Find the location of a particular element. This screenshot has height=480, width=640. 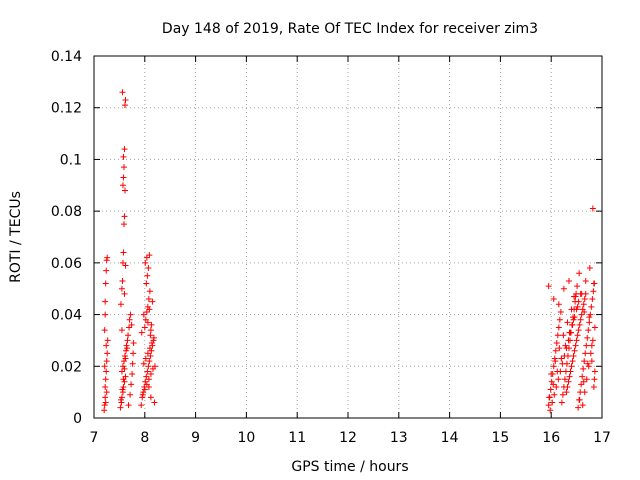

x-tick-label: 15 is located at coordinates (500, 438).